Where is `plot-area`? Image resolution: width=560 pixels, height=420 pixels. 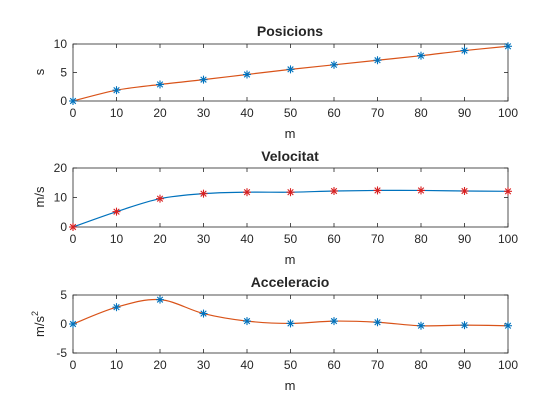
plot-area is located at coordinates (290, 197).